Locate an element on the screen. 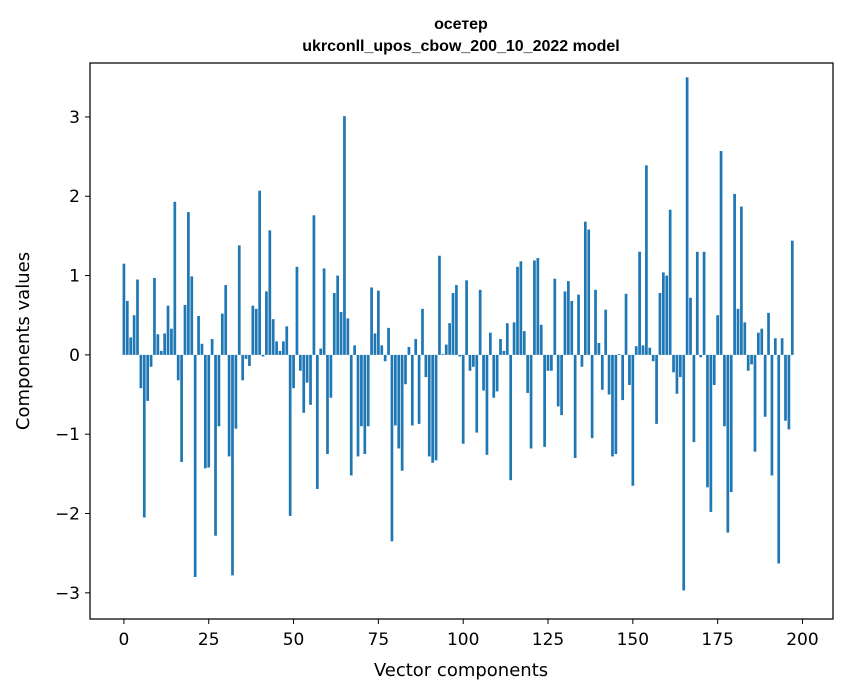 The height and width of the screenshot is (696, 847). y-axis-label: Components values is located at coordinates (23, 341).